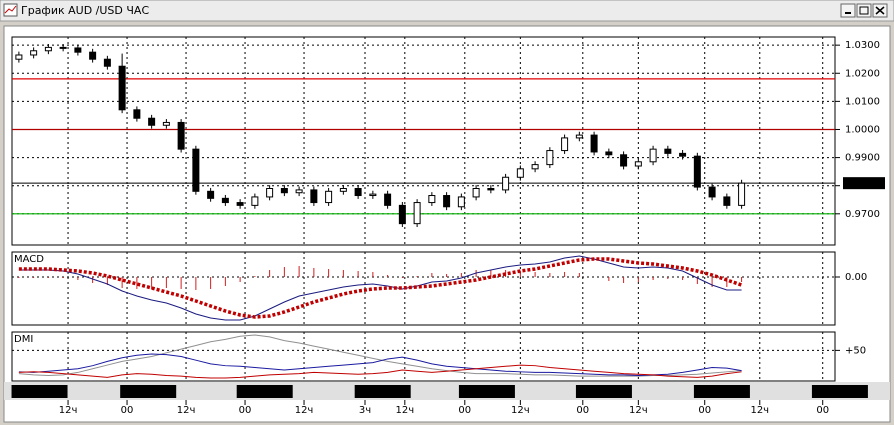 This screenshot has width=894, height=425. I want to click on maximize-button, so click(864, 10).